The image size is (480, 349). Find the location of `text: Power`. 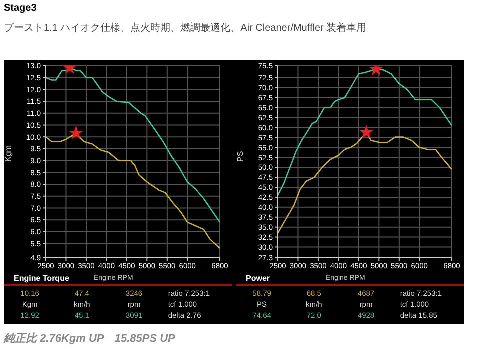

text: Power is located at coordinates (258, 278).